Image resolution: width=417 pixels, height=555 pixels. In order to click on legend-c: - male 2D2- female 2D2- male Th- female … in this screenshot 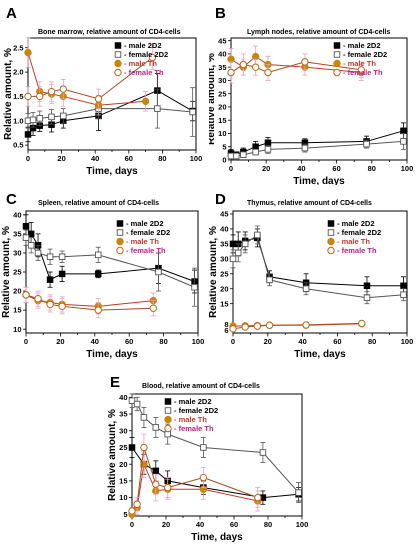, I will do `click(143, 237)`.